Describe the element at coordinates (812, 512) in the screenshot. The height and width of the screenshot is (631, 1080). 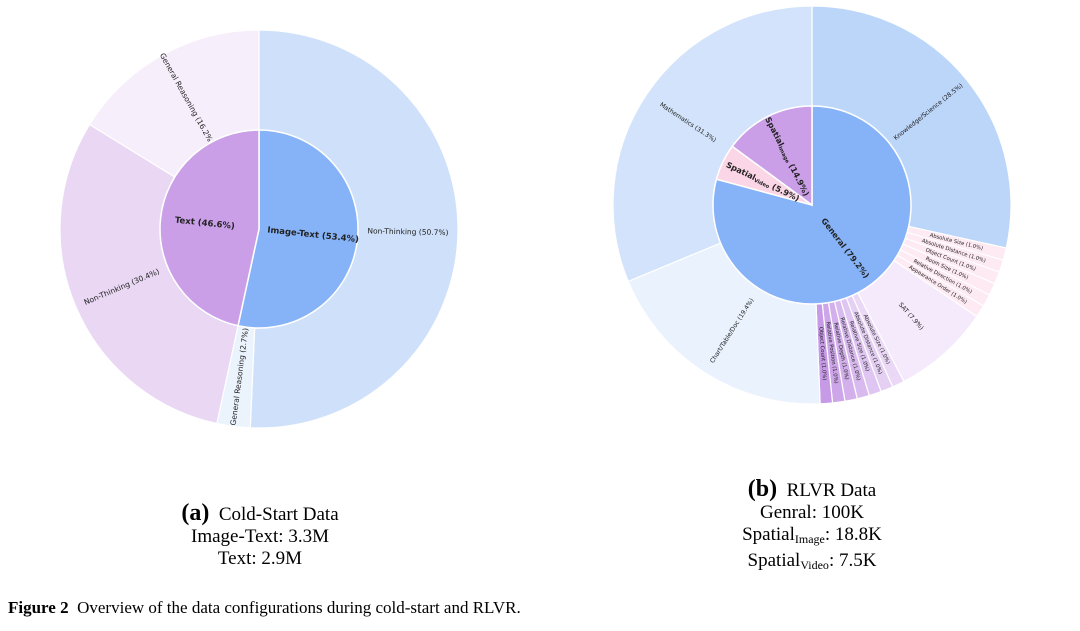
I see `caption-b-general: Genral: 100K` at that location.